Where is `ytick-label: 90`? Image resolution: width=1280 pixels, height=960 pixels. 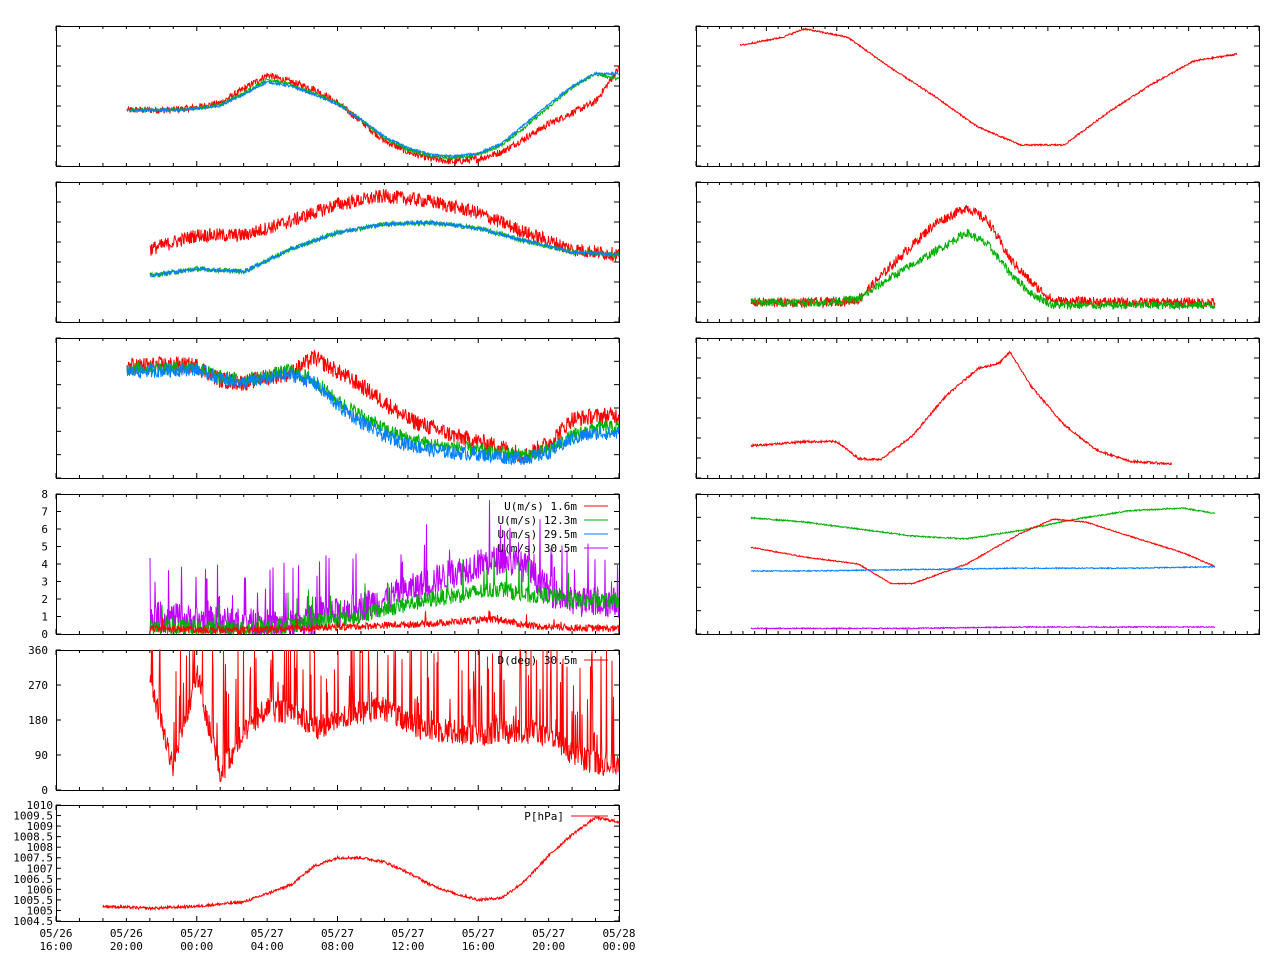
ytick-label: 90 is located at coordinates (41, 755).